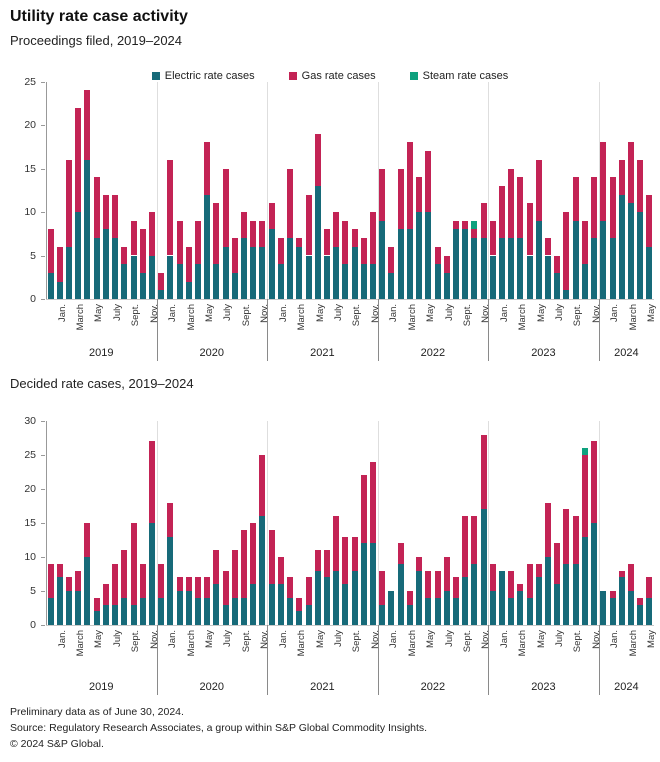 The height and width of the screenshot is (762, 660). Describe the element at coordinates (30, 421) in the screenshot. I see `y-tick-label: 30` at that location.